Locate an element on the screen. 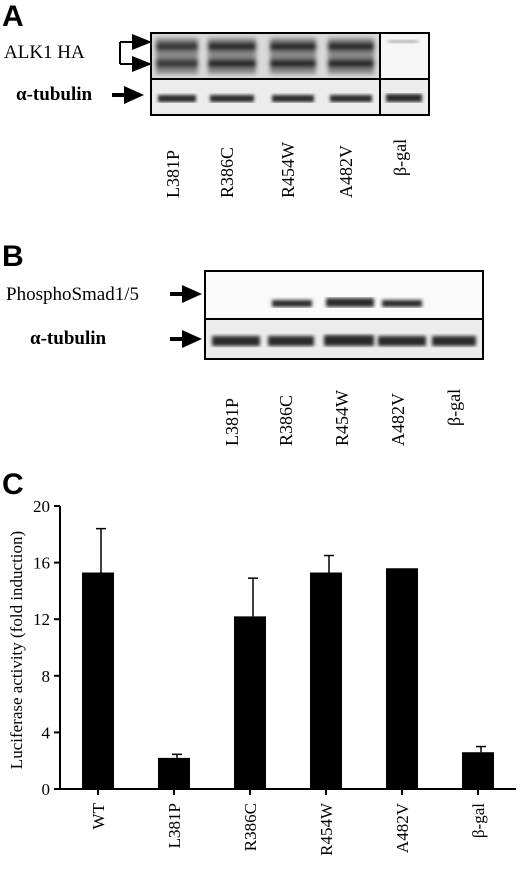 The width and height of the screenshot is (520, 872). x-tick-label-2: R386C is located at coordinates (250, 827).